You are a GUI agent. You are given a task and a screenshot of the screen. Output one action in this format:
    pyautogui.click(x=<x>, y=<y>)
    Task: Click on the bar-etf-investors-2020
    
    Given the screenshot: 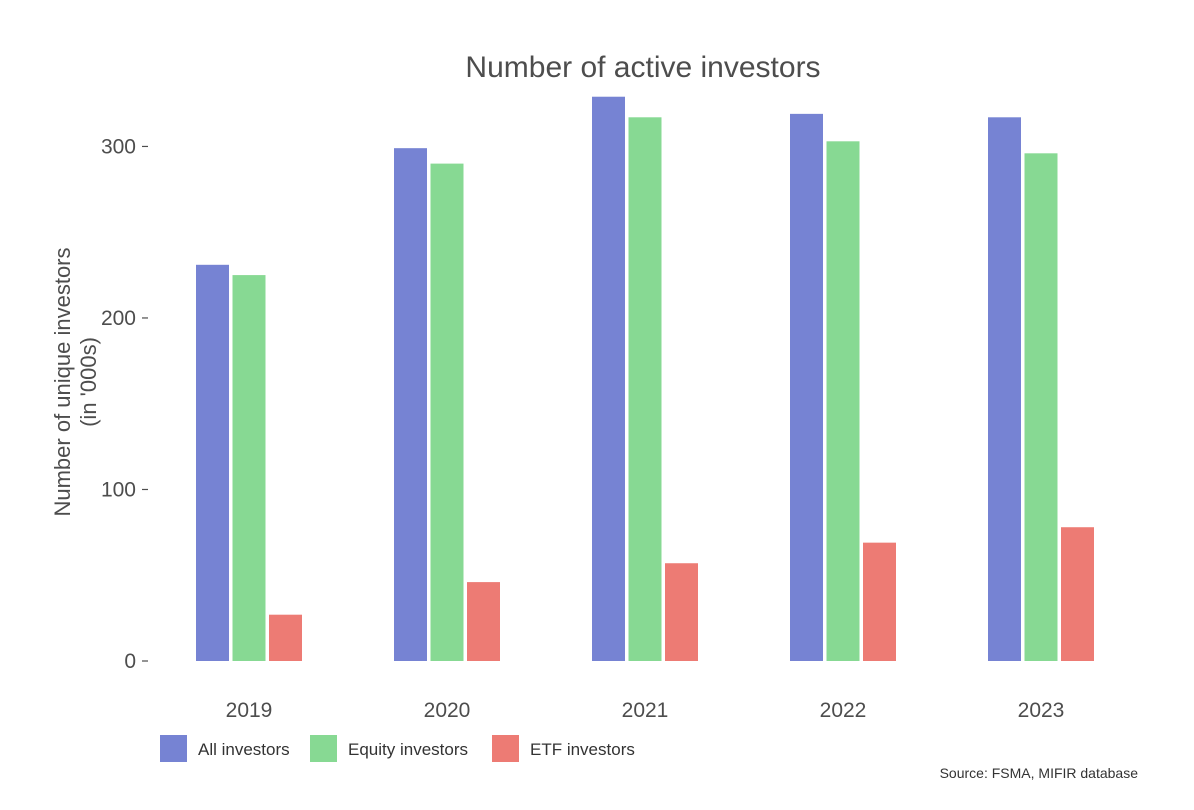 What is the action you would take?
    pyautogui.click(x=483, y=621)
    